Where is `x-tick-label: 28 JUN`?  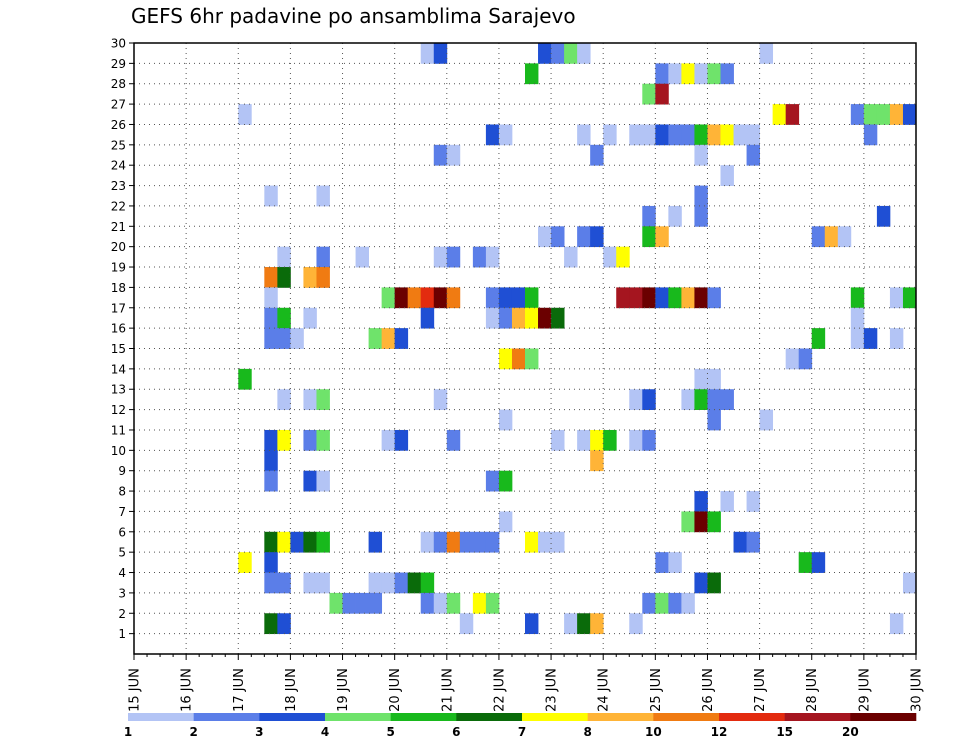
x-tick-label: 28 JUN is located at coordinates (812, 690).